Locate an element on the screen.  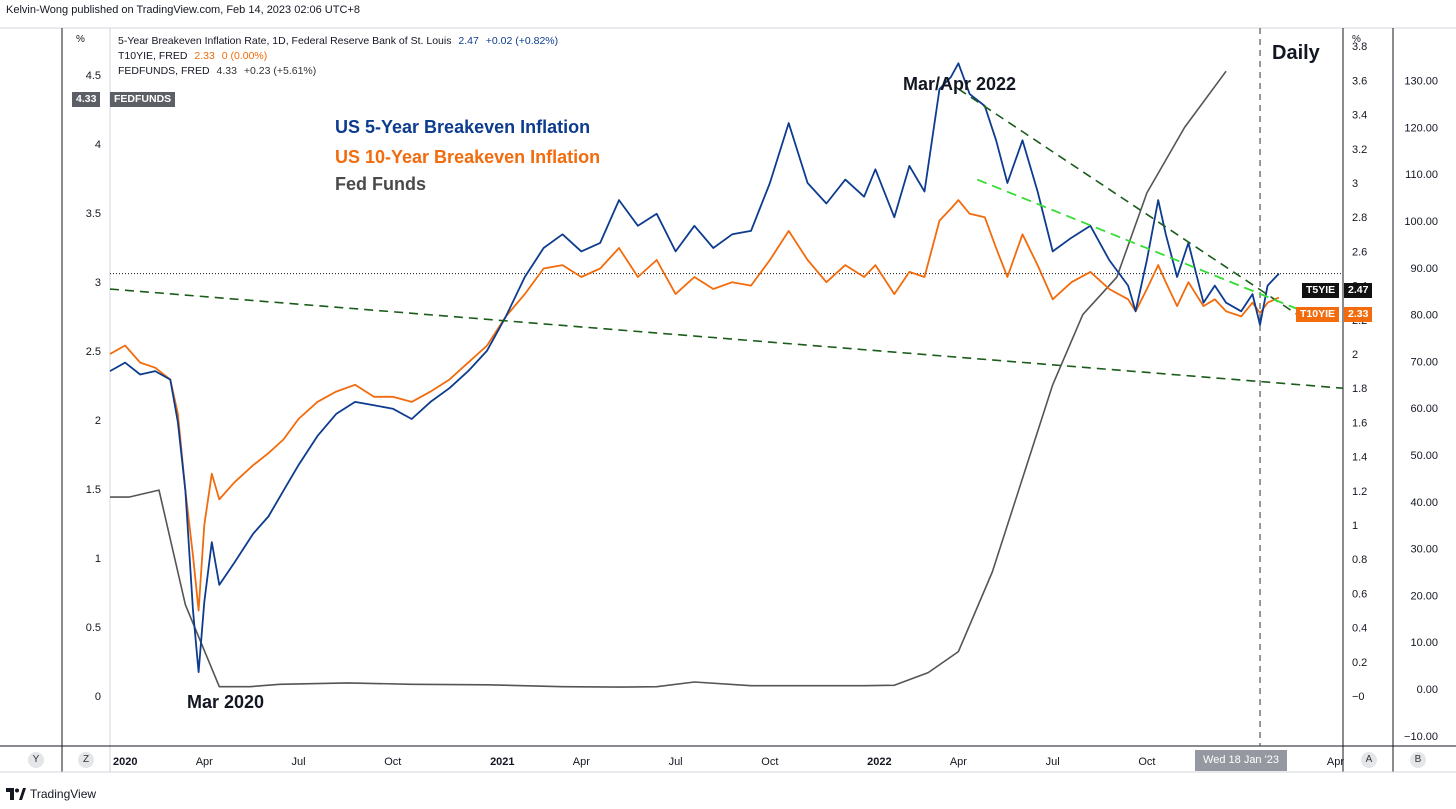
legend-change: +0.23 (+5.61%) is located at coordinates (280, 71).